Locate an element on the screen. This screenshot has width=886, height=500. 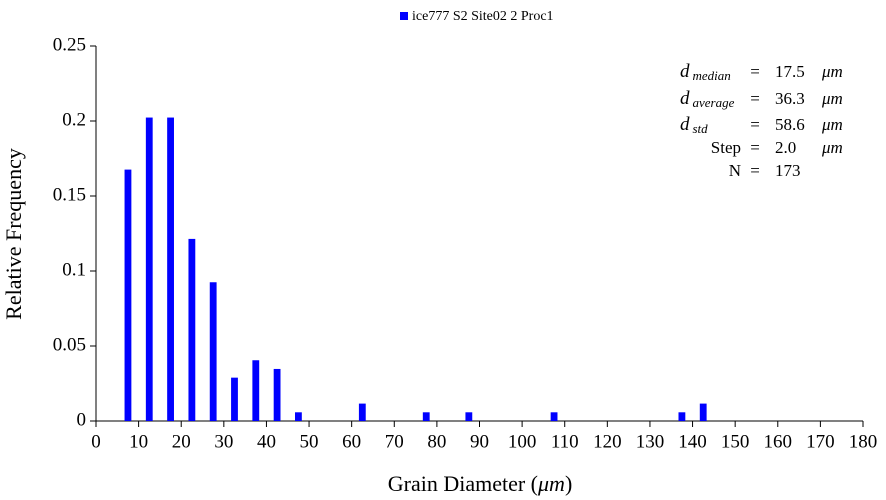
x-tick-label: 100 is located at coordinates (522, 441).